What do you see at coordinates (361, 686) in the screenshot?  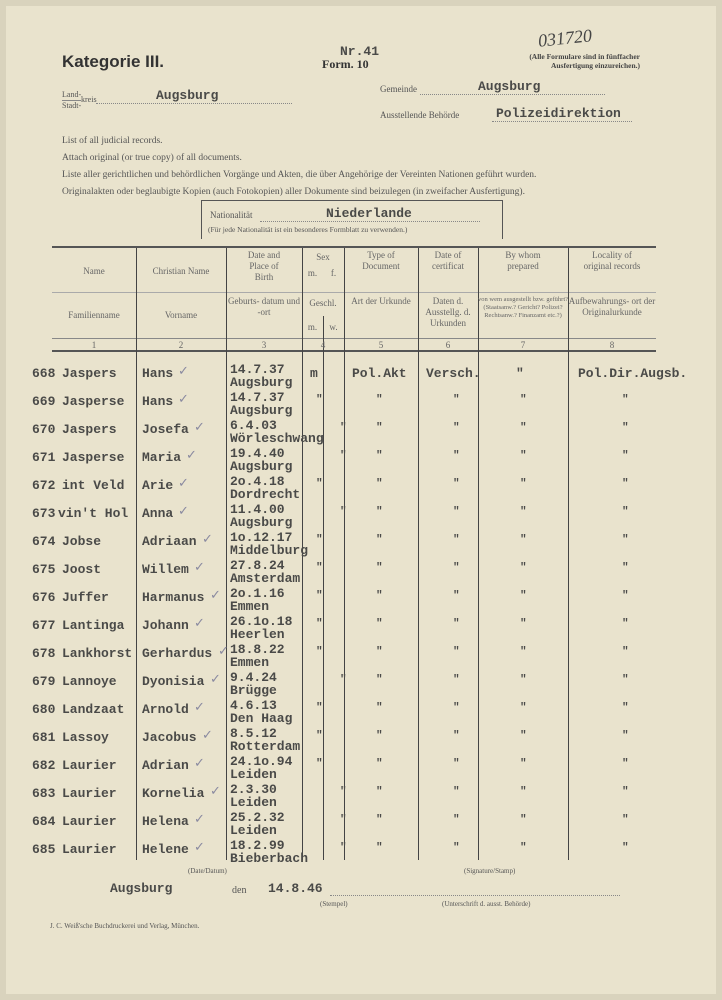 I see `table-row: 679 Lannoye Dyonisia ✓ 9.4.24 Brügge " " " " "` at bounding box center [361, 686].